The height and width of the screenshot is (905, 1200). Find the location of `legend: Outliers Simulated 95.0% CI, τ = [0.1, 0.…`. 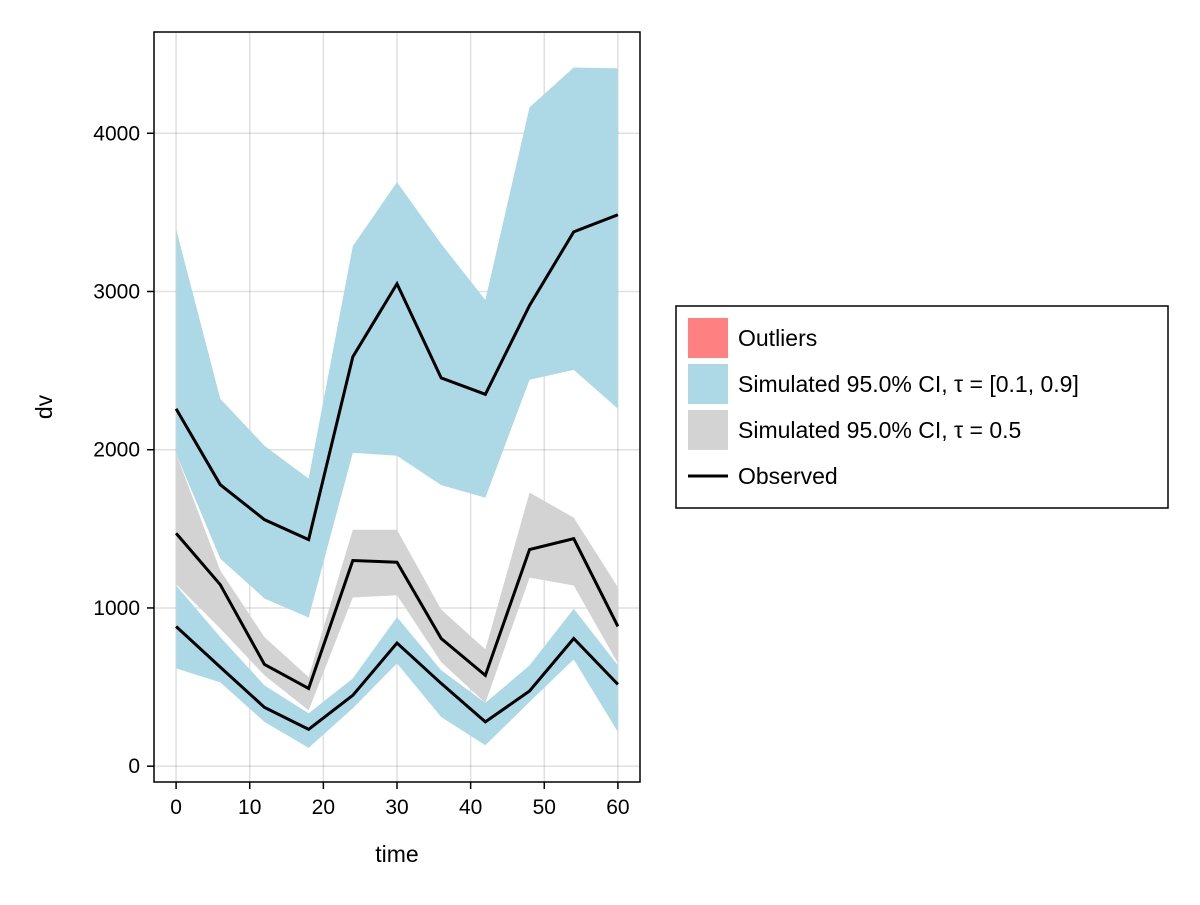

legend: Outliers Simulated 95.0% CI, τ = [0.1, 0.… is located at coordinates (922, 407).